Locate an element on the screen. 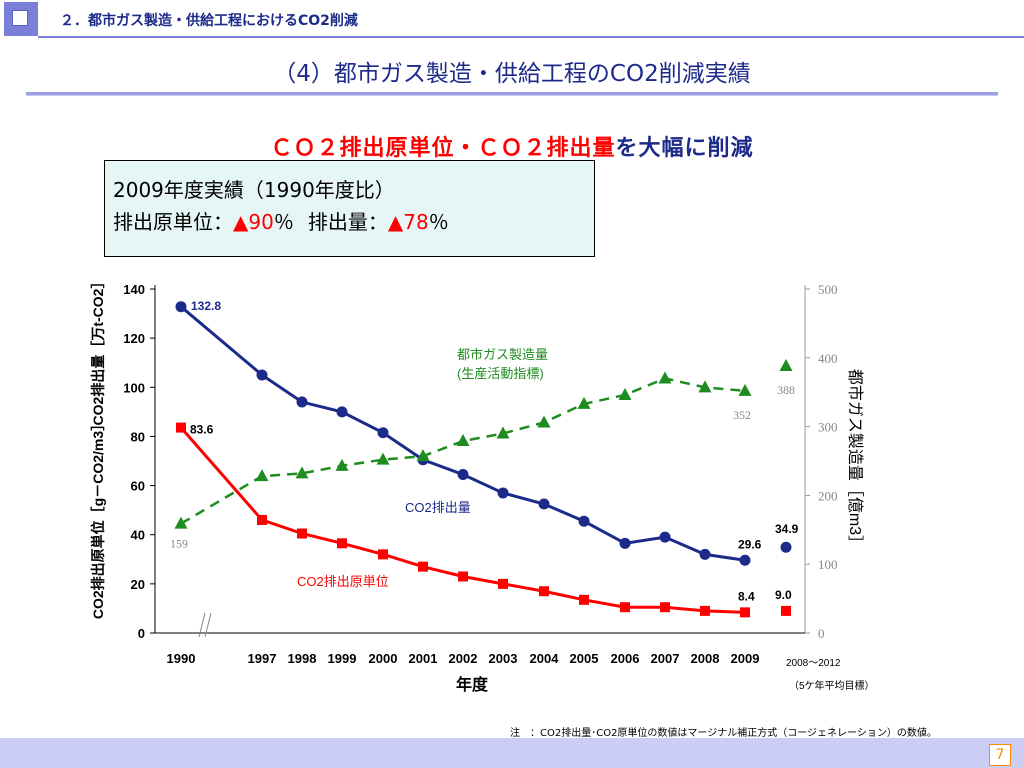 This screenshot has width=1024, height=768. legend-label-emission: CO2排出量 is located at coordinates (438, 507).